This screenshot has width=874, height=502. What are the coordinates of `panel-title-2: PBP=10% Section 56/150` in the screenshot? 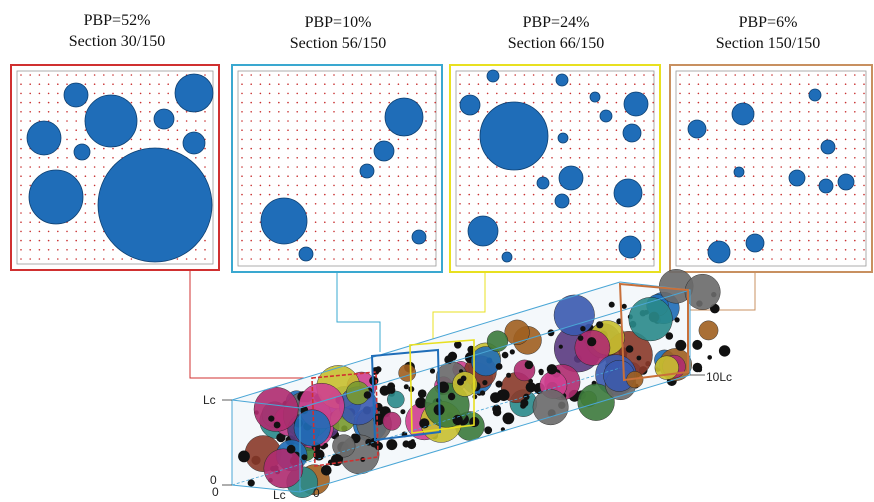 It's located at (338, 33).